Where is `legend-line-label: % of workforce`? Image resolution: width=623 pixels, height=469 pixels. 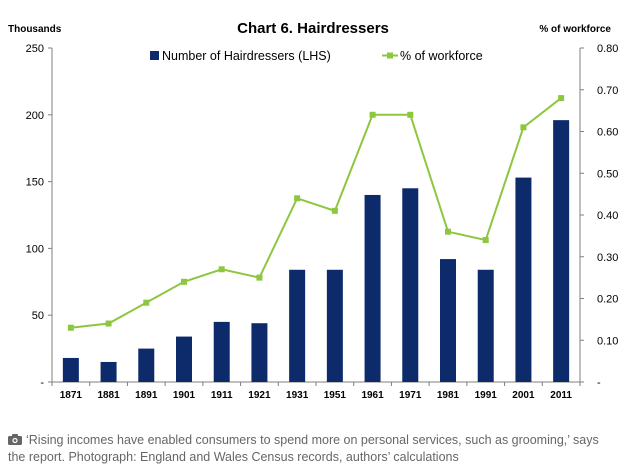 legend-line-label: % of workforce is located at coordinates (441, 56).